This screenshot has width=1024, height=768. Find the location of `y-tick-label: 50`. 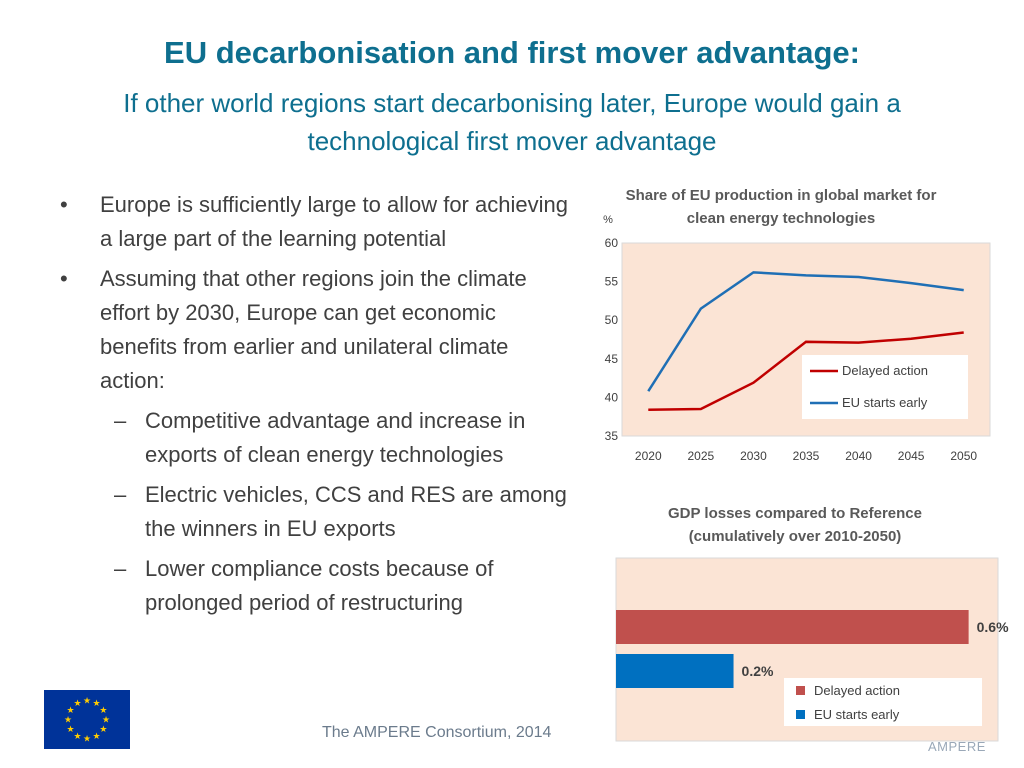

y-tick-label: 50 is located at coordinates (612, 320).